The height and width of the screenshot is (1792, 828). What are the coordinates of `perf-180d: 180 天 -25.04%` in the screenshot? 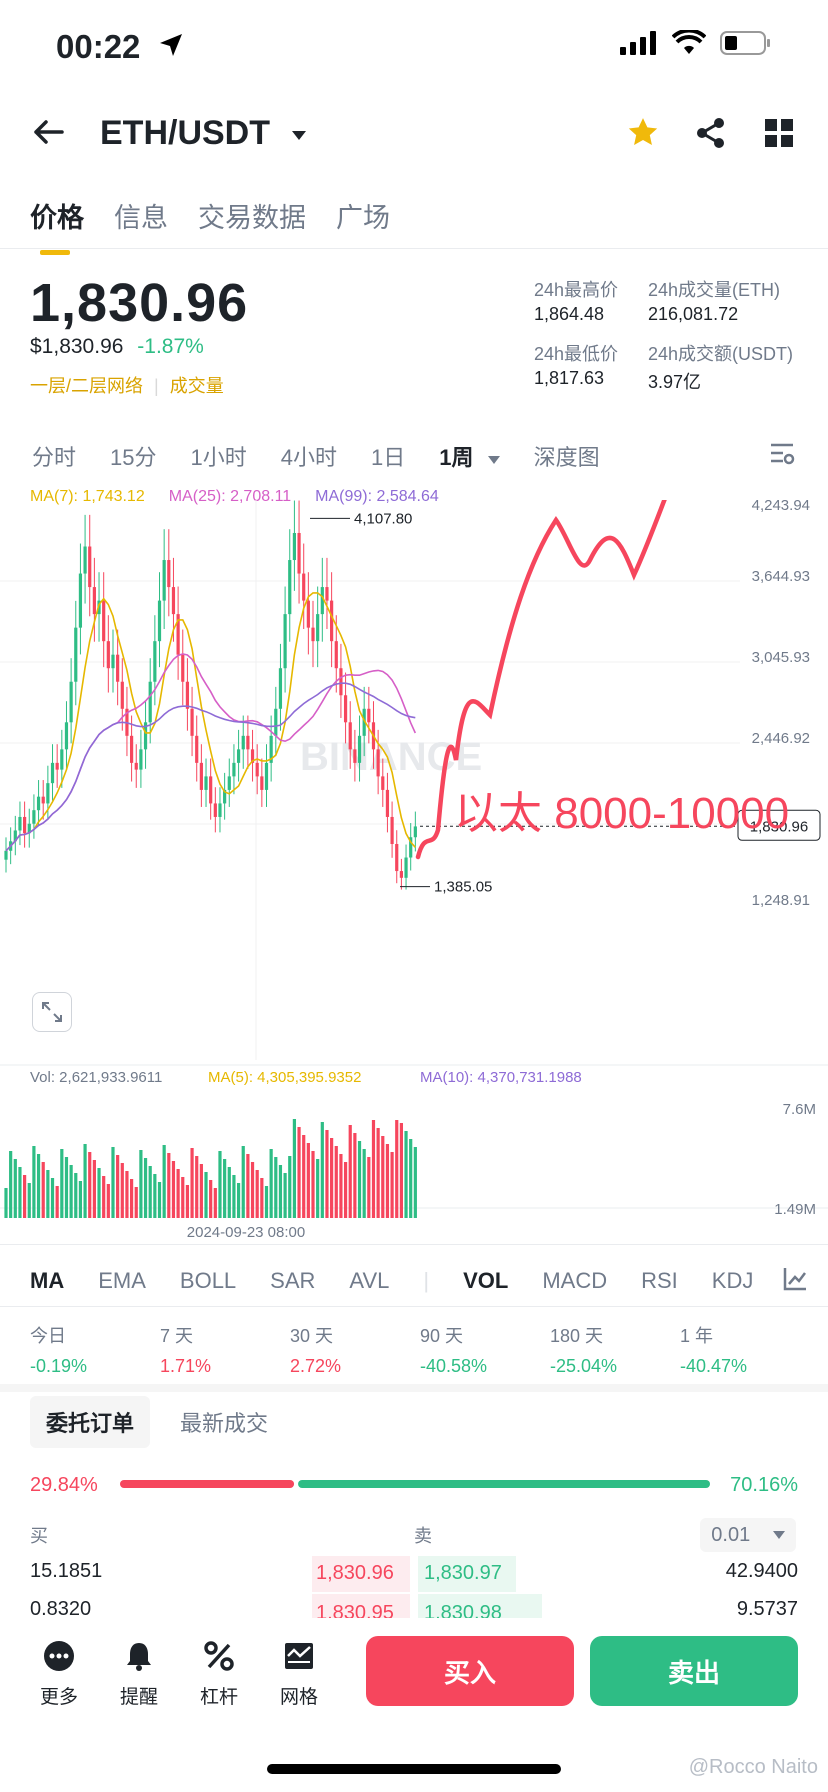 It's located at (610, 1349).